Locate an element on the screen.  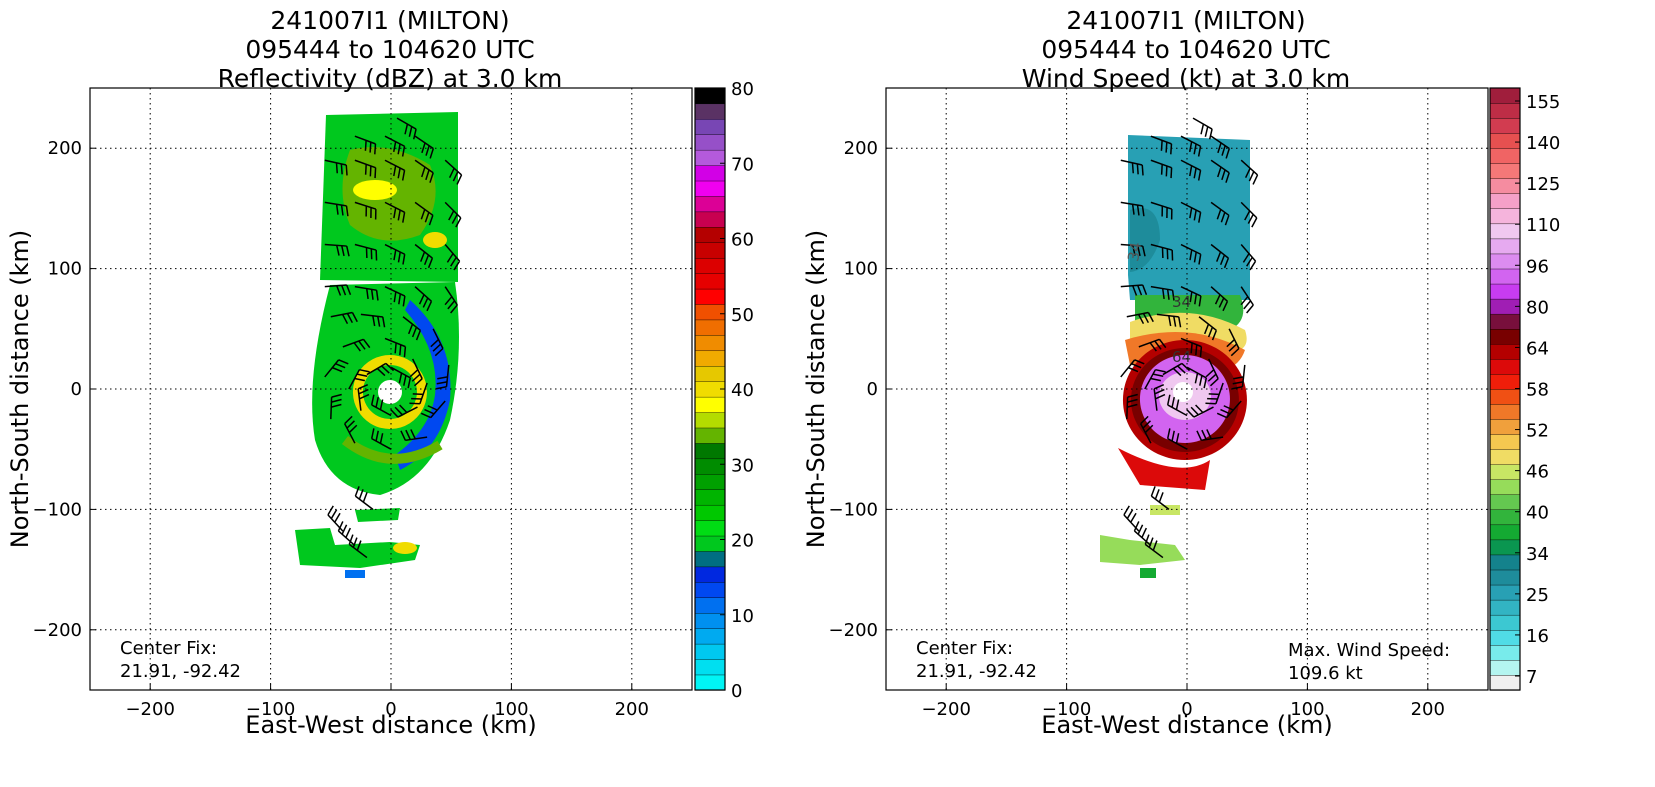
right-title-line-1: 241007I1 (MILTON) is located at coordinates (1186, 20).